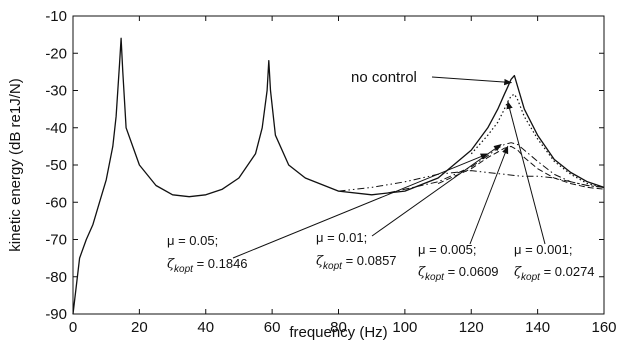 The image size is (620, 342). Describe the element at coordinates (207, 254) in the screenshot. I see `annotation-mu-1: μ = 0.05; ζkopt = 0.1846` at that location.